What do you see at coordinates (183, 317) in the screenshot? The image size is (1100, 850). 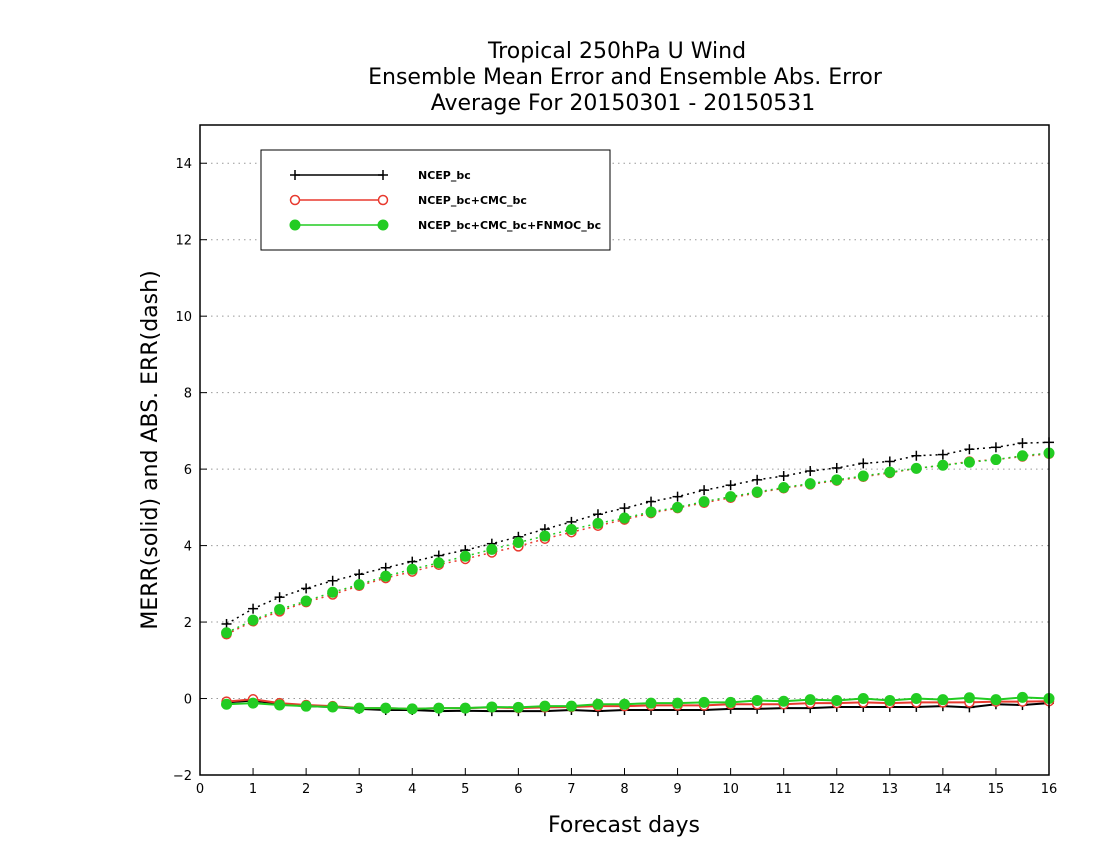 I see `y-tick-label: 10` at bounding box center [183, 317].